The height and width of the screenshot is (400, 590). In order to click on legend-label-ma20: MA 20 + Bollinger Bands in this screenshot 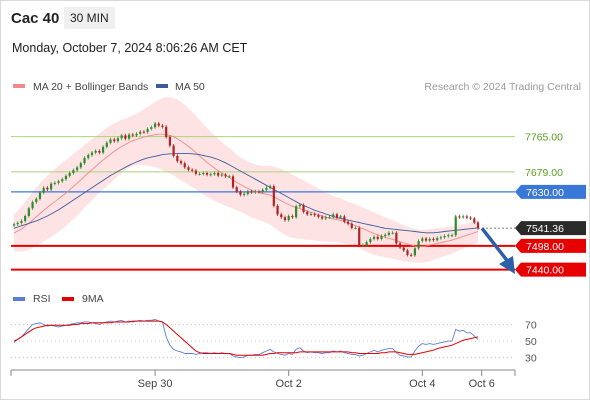, I will do `click(90, 87)`.